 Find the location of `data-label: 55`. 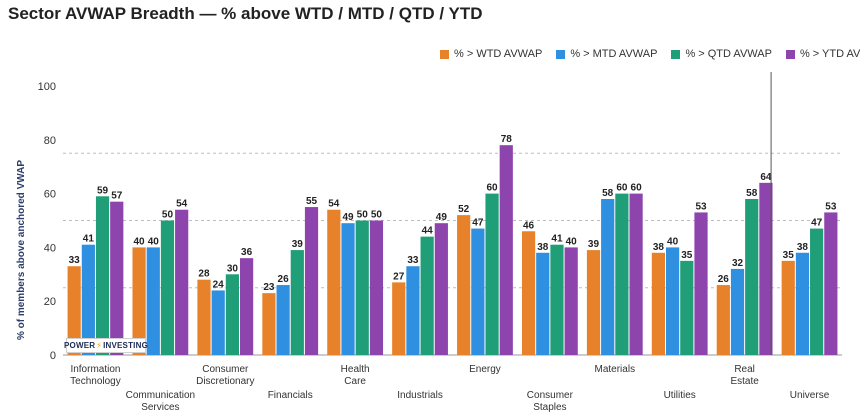

data-label: 55 is located at coordinates (312, 201).